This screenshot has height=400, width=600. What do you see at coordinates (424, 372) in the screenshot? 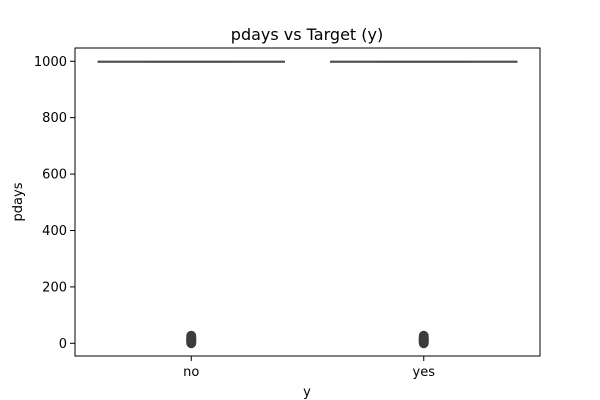
I see `x-tick-label-yes: yes` at bounding box center [424, 372].